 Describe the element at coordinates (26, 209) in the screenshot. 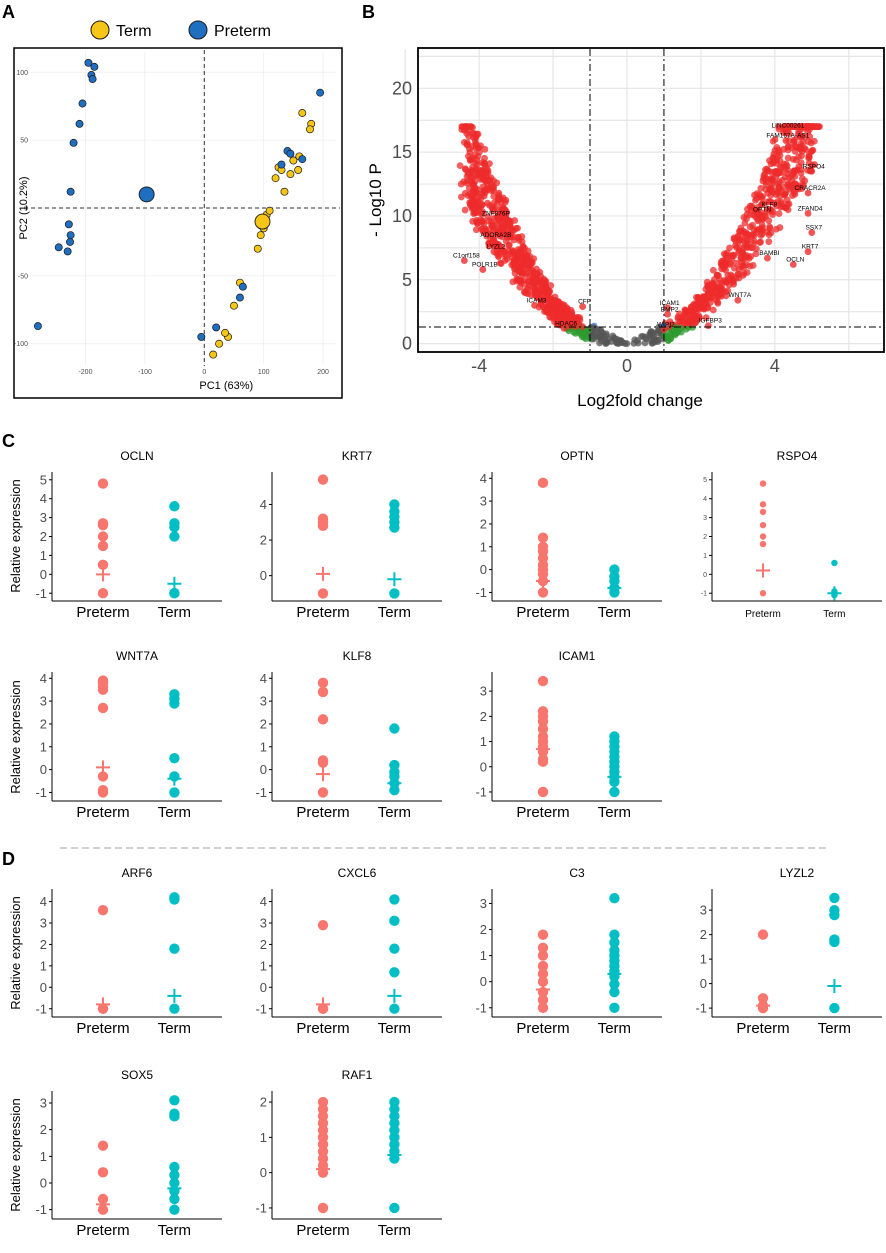

I see `pca-y-tick-label: 0` at that location.